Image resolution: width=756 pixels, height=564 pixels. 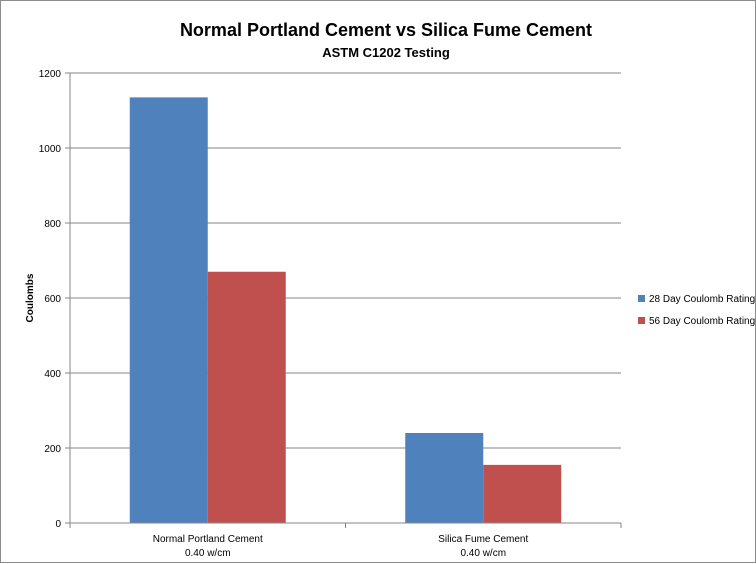 What do you see at coordinates (246, 397) in the screenshot?
I see `bar-56-day-normal-portland` at bounding box center [246, 397].